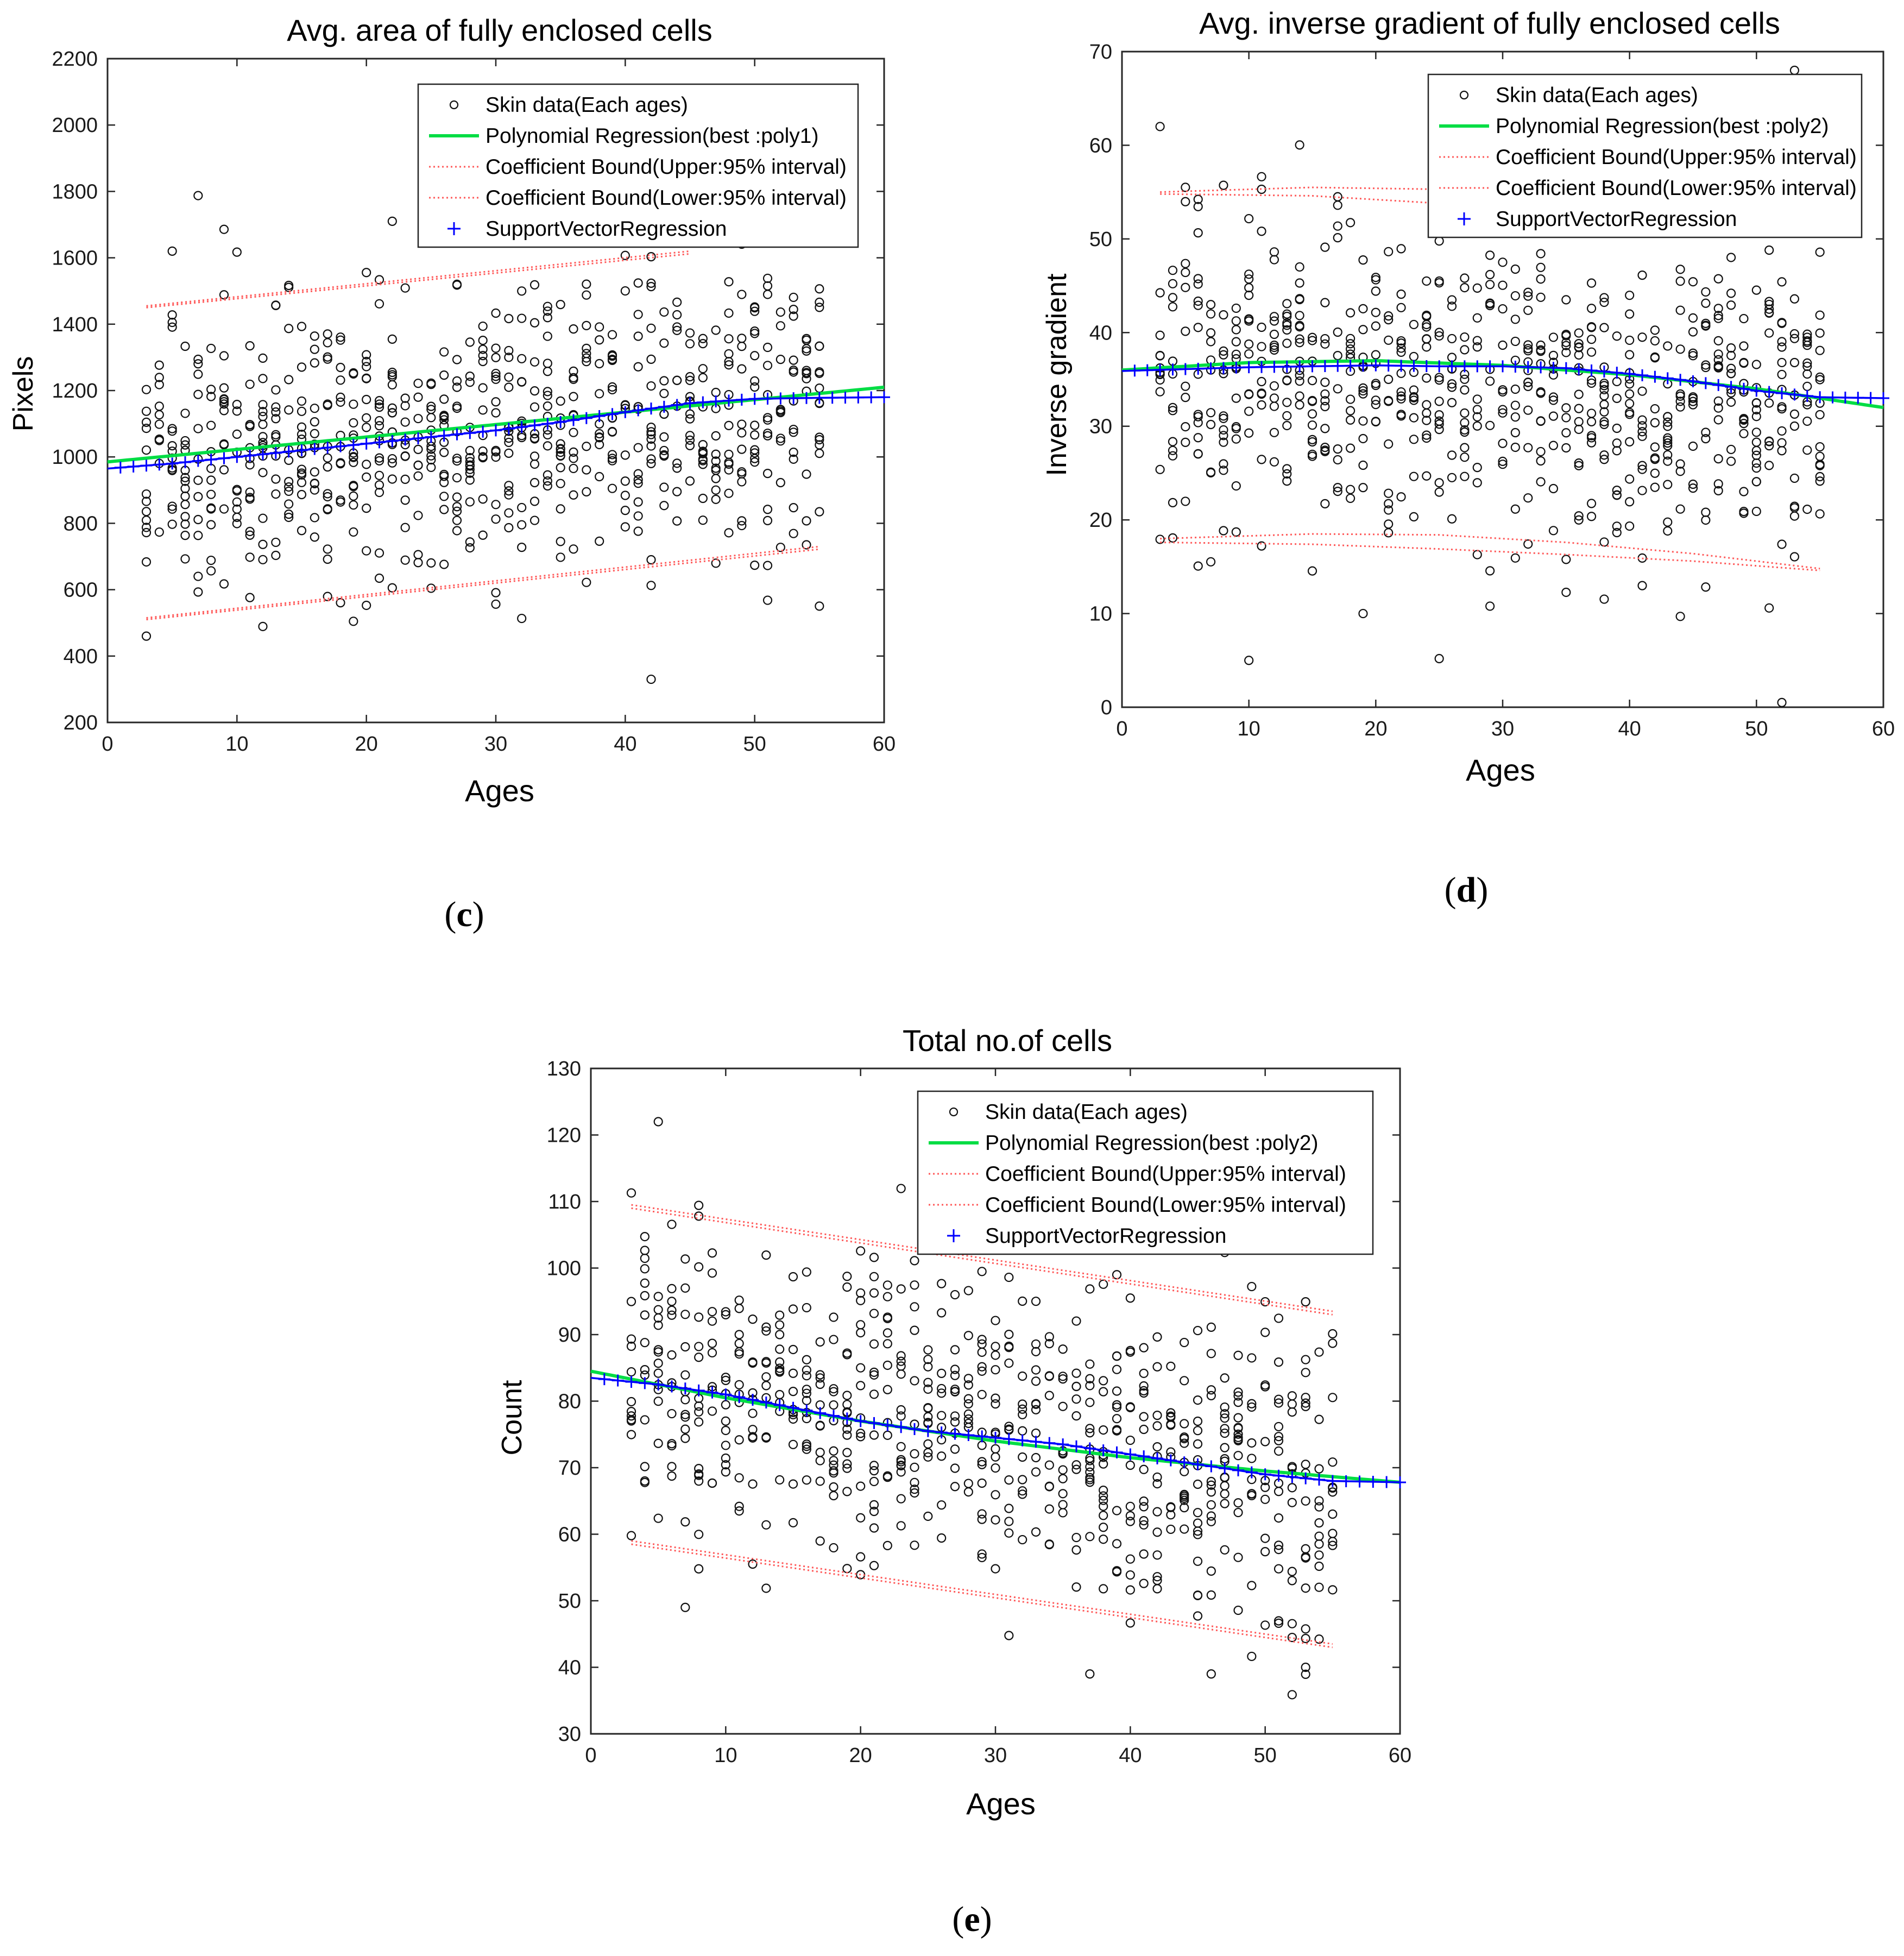  I want to click on chart-e-legend-entry: Polynomial Regression(best :poly2), so click(1151, 1143).